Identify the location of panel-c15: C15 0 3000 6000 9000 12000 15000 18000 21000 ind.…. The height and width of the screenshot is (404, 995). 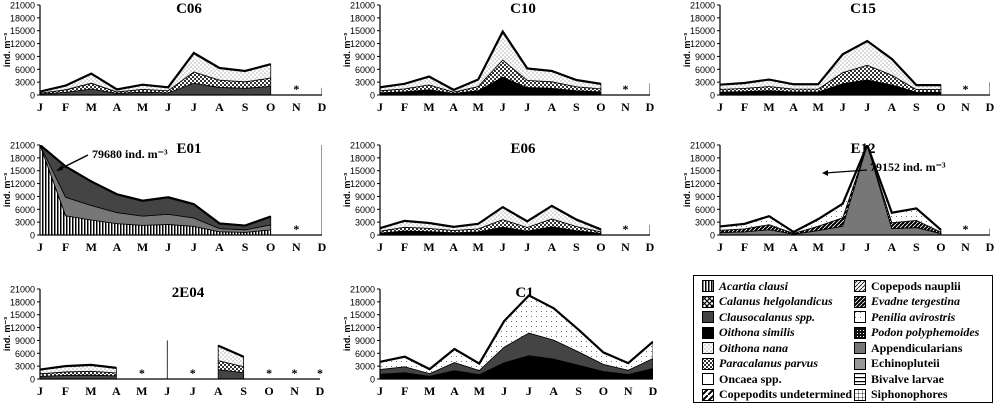
(838, 58).